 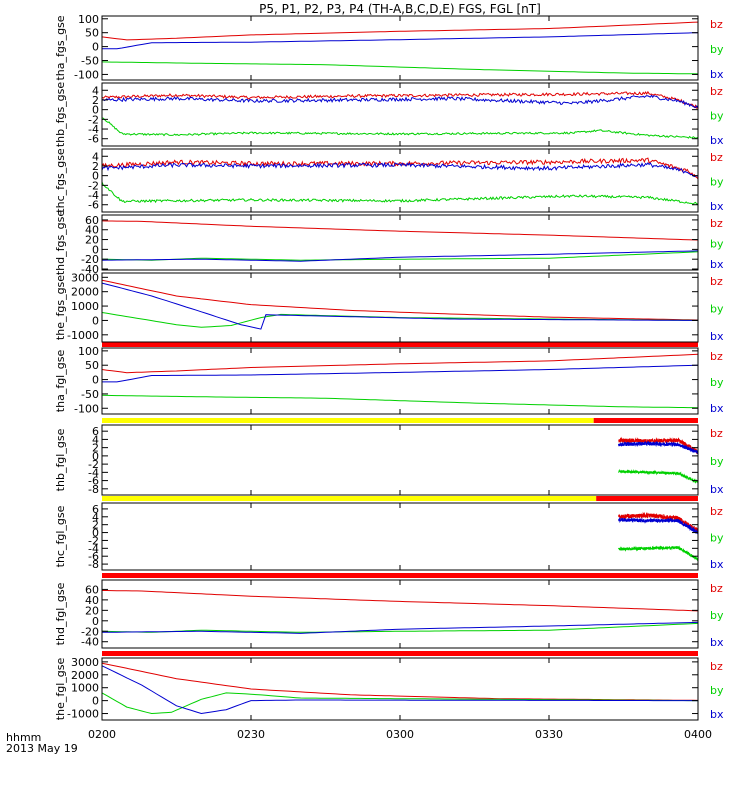 I want to click on y-axis-label: tha_fgs_gse, so click(x=60, y=47).